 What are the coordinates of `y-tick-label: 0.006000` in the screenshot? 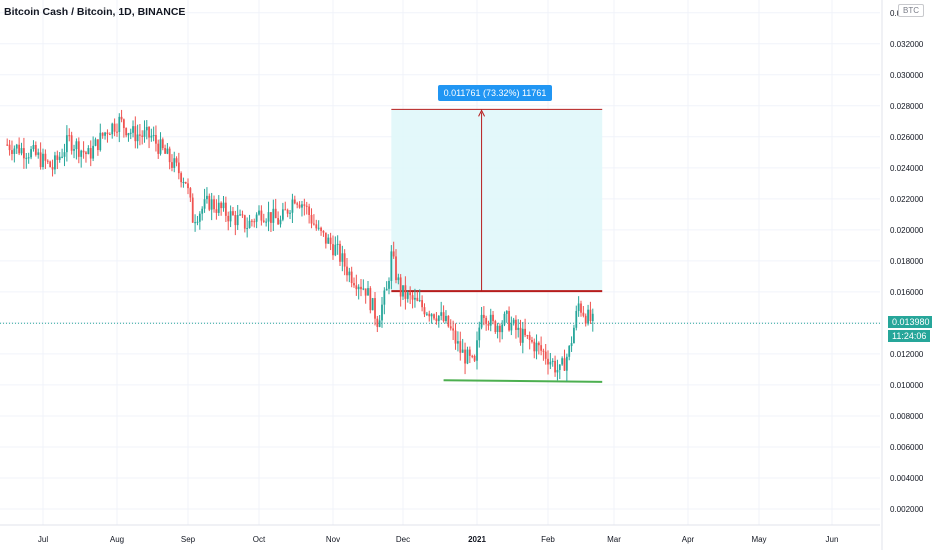 It's located at (907, 447).